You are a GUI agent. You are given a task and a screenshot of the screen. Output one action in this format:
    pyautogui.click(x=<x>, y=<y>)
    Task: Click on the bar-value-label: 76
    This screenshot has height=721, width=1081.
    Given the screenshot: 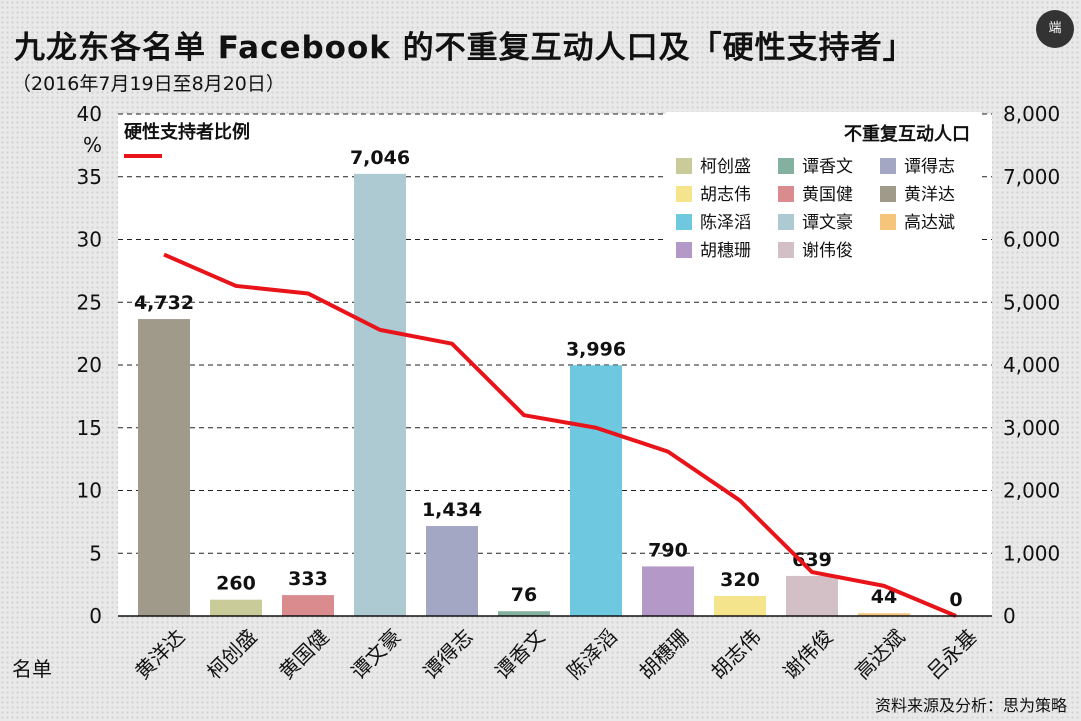 What is the action you would take?
    pyautogui.click(x=524, y=595)
    